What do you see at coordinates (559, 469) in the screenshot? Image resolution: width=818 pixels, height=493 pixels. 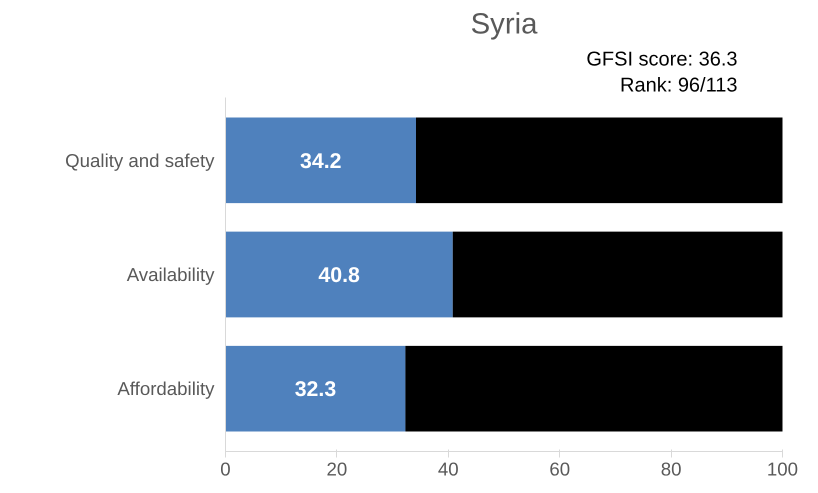 I see `x-tick-label: 60` at bounding box center [559, 469].